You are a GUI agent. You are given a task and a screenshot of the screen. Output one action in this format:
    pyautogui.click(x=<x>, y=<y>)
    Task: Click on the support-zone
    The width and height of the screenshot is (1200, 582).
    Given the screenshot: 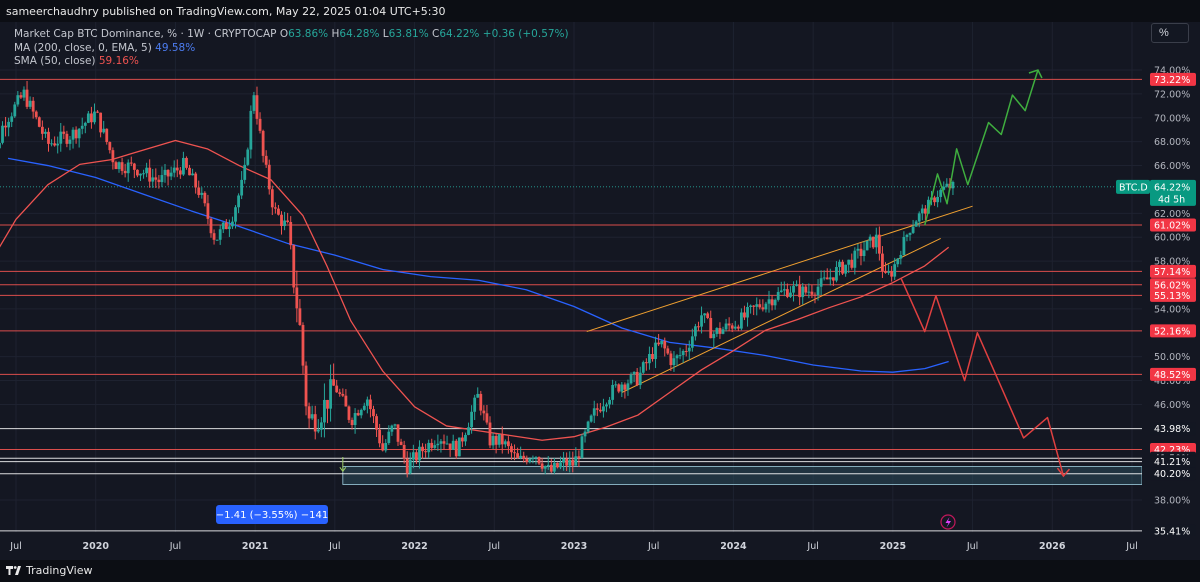 What is the action you would take?
    pyautogui.click(x=742, y=475)
    